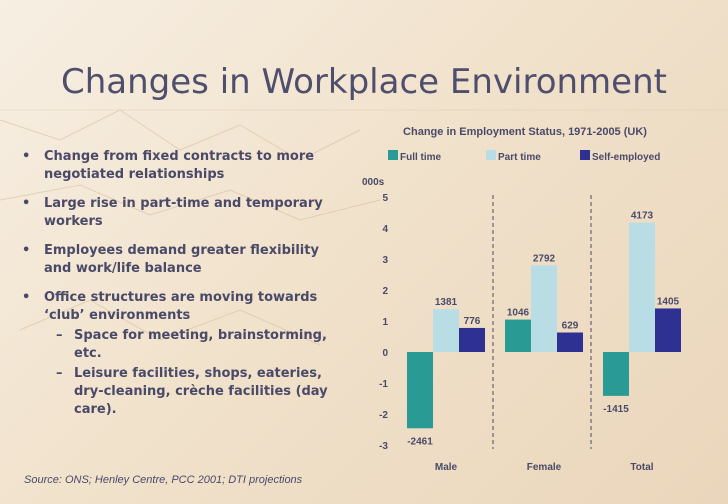  What do you see at coordinates (385, 322) in the screenshot?
I see `y-tick-label: 1` at bounding box center [385, 322].